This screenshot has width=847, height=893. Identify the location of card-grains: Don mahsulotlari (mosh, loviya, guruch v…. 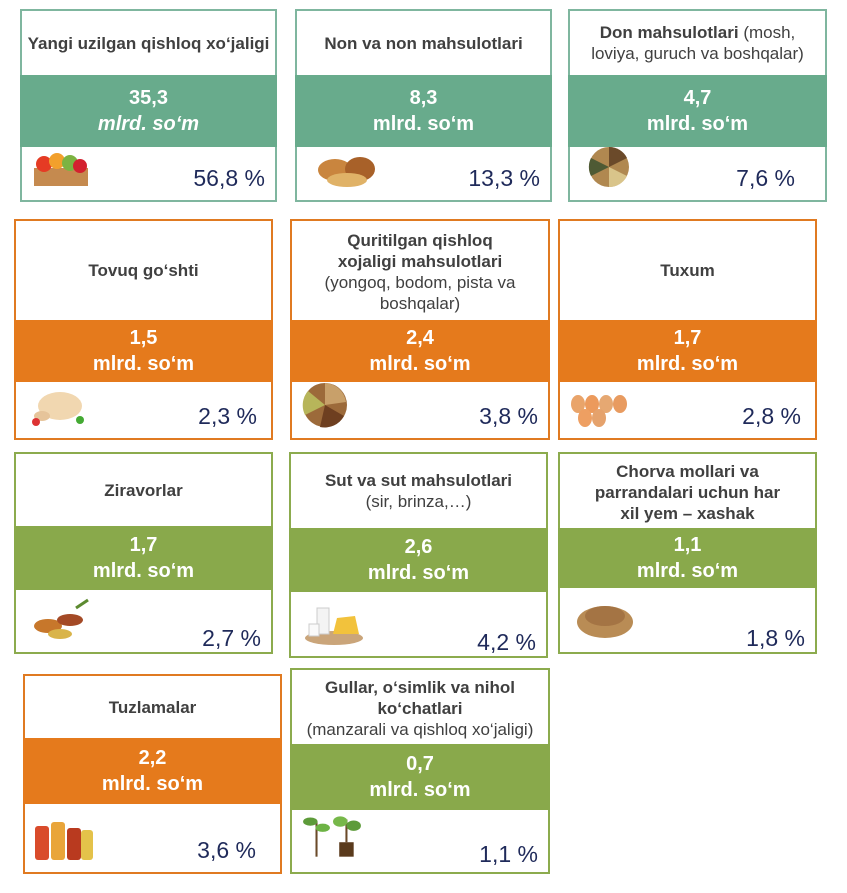
(697, 105).